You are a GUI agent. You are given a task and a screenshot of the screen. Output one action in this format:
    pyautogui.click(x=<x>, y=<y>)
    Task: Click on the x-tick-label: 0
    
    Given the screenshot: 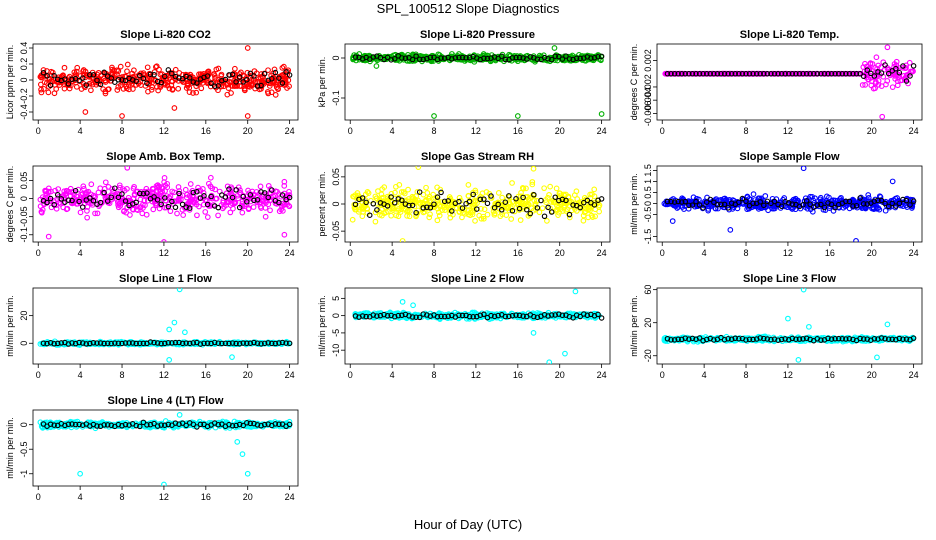 What is the action you would take?
    pyautogui.click(x=38, y=375)
    